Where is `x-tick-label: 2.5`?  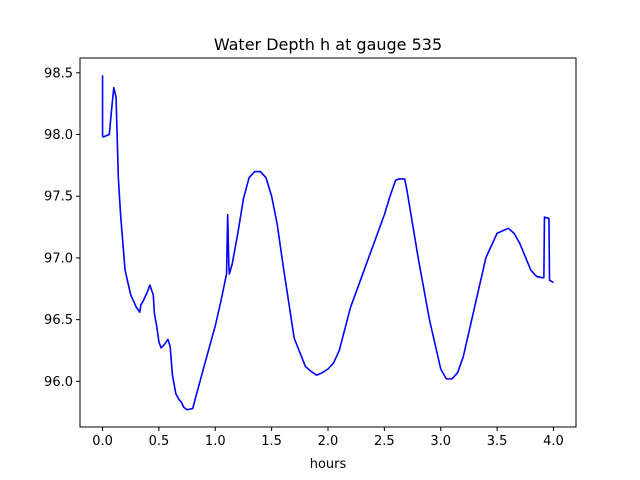
x-tick-label: 2.5 is located at coordinates (384, 441).